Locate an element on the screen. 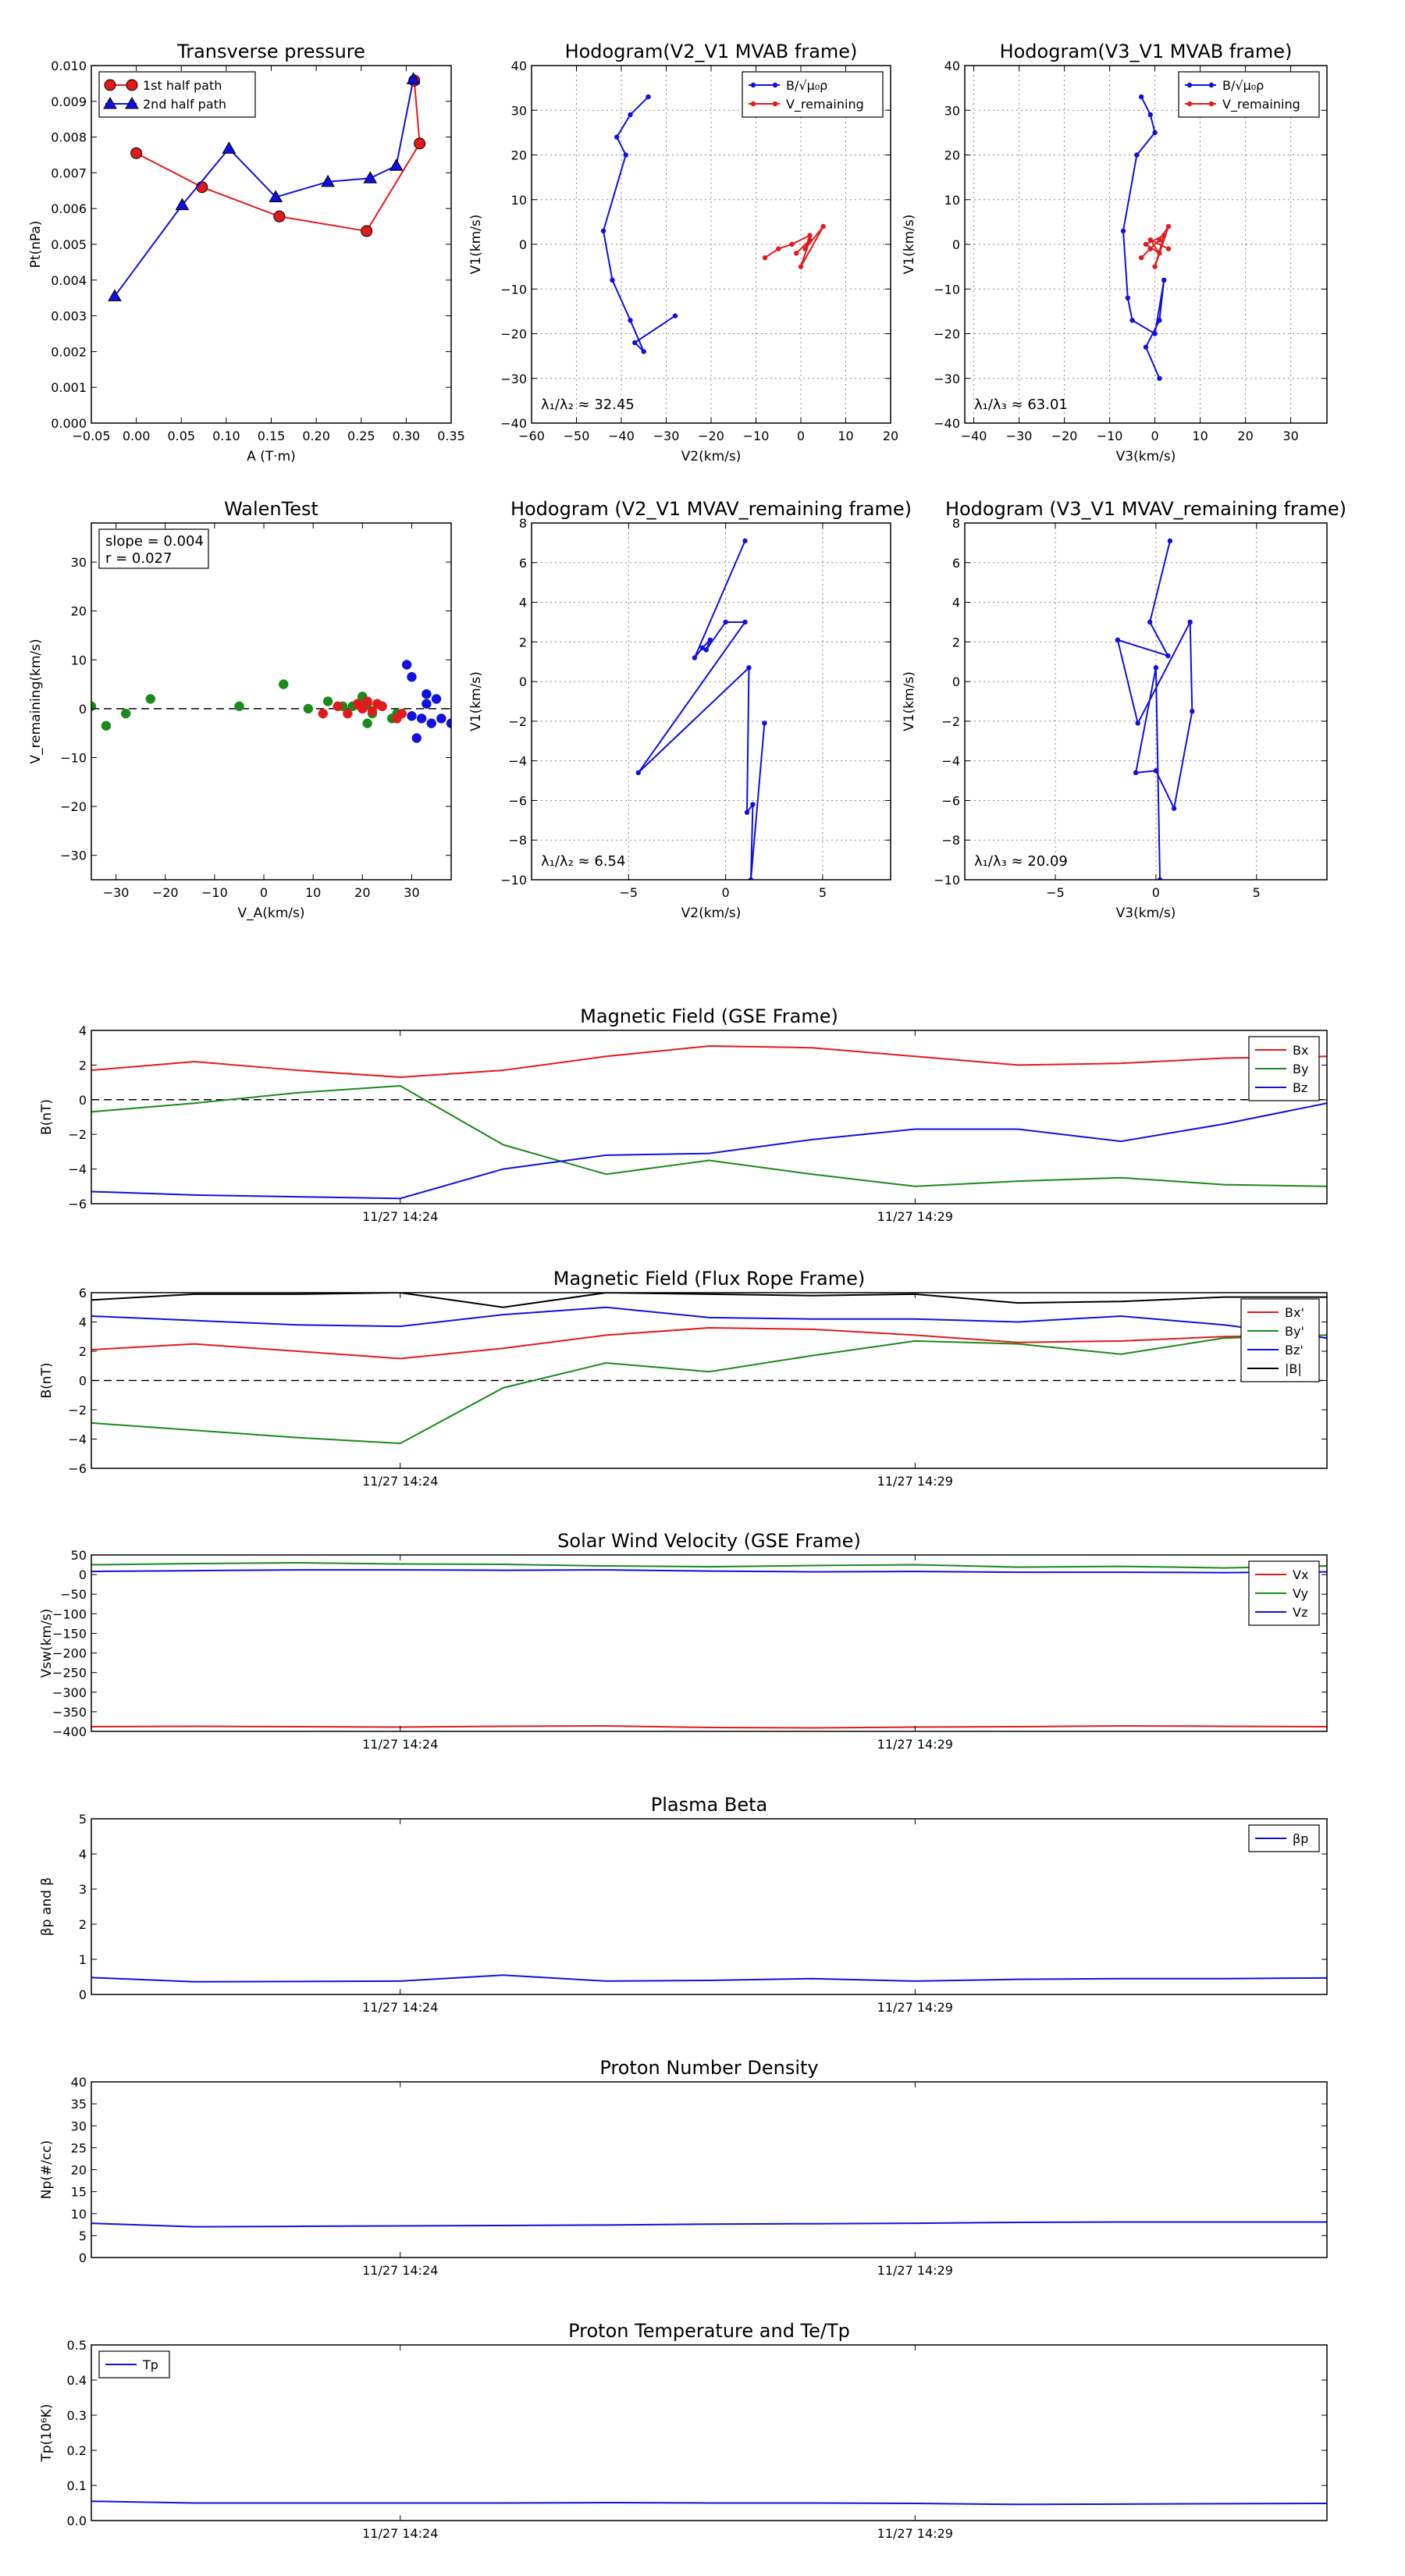 This screenshot has height=2576, width=1405. y-tick-label: −150 is located at coordinates (69, 1634).